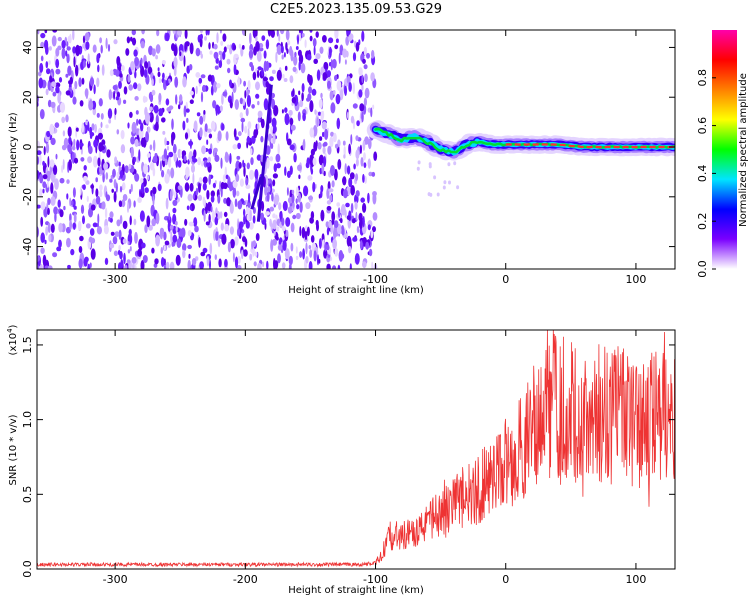 This screenshot has width=750, height=604. Describe the element at coordinates (702, 126) in the screenshot. I see `colorbar-tick-label: 0.6` at that location.